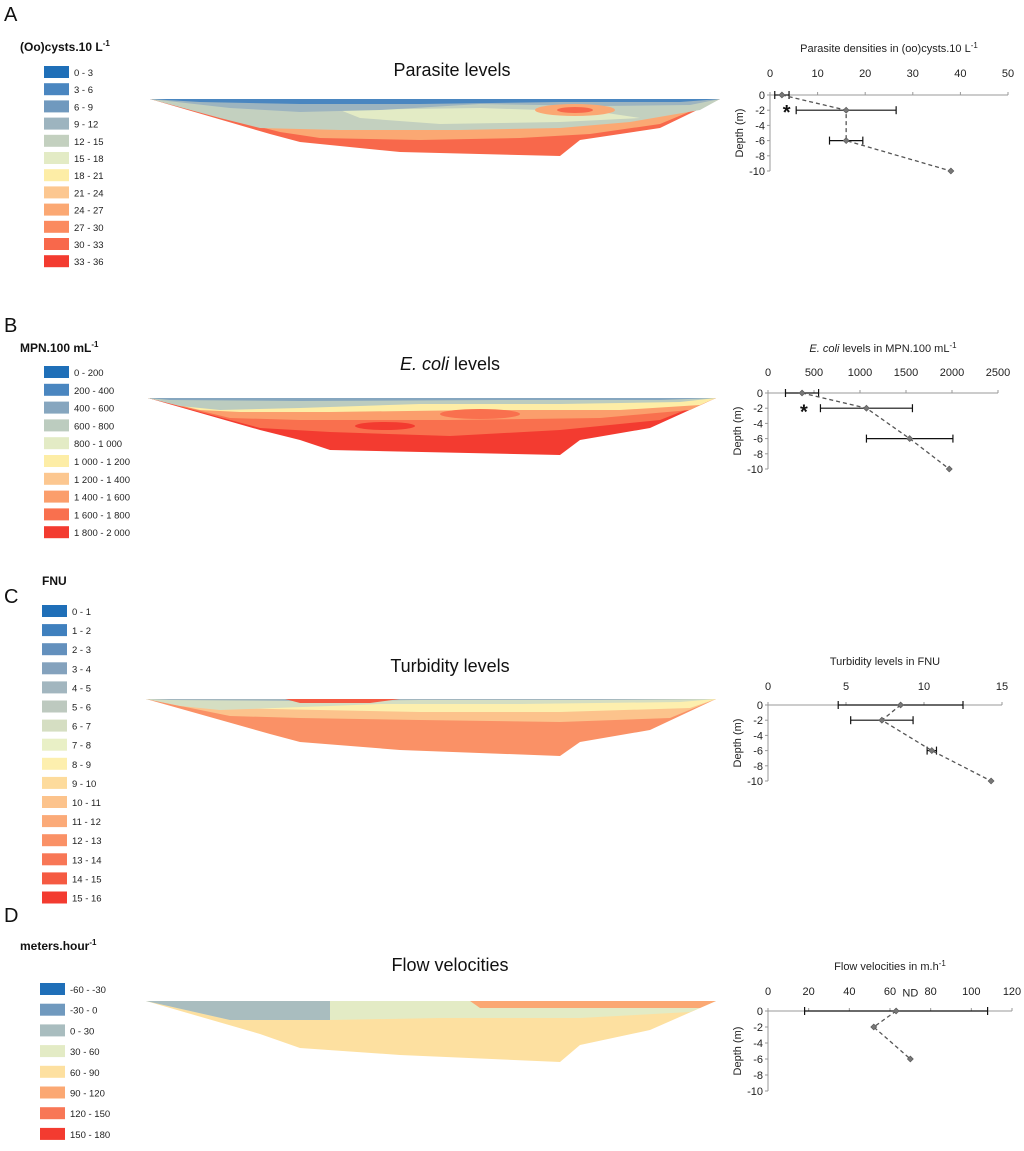 Image resolution: width=1024 pixels, height=1151 pixels. I want to click on map-layer, so click(238, 1010).